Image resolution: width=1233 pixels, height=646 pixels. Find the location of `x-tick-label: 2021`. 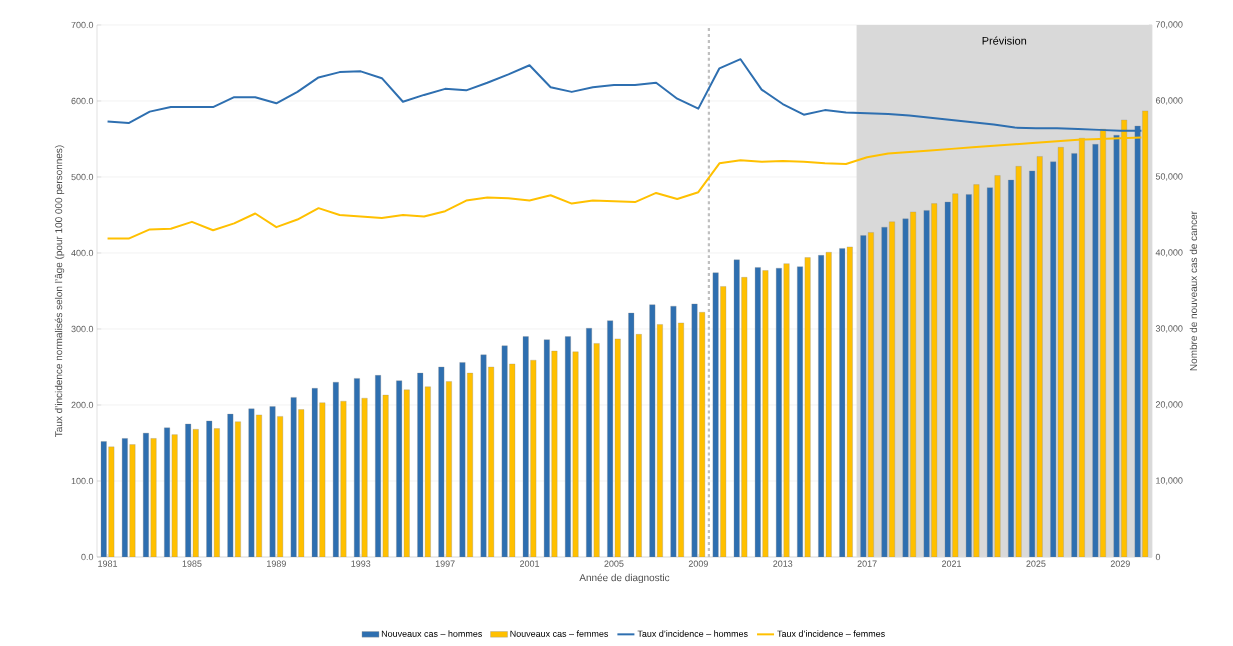

x-tick-label: 2021 is located at coordinates (952, 563).